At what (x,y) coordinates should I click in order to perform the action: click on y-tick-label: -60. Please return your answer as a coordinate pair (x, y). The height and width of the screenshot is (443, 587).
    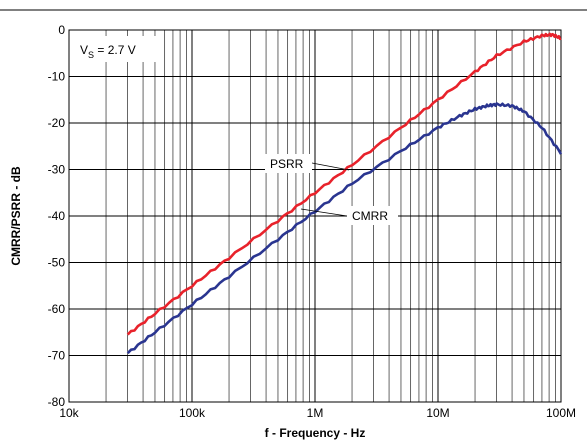
    Looking at the image, I should click on (57, 309).